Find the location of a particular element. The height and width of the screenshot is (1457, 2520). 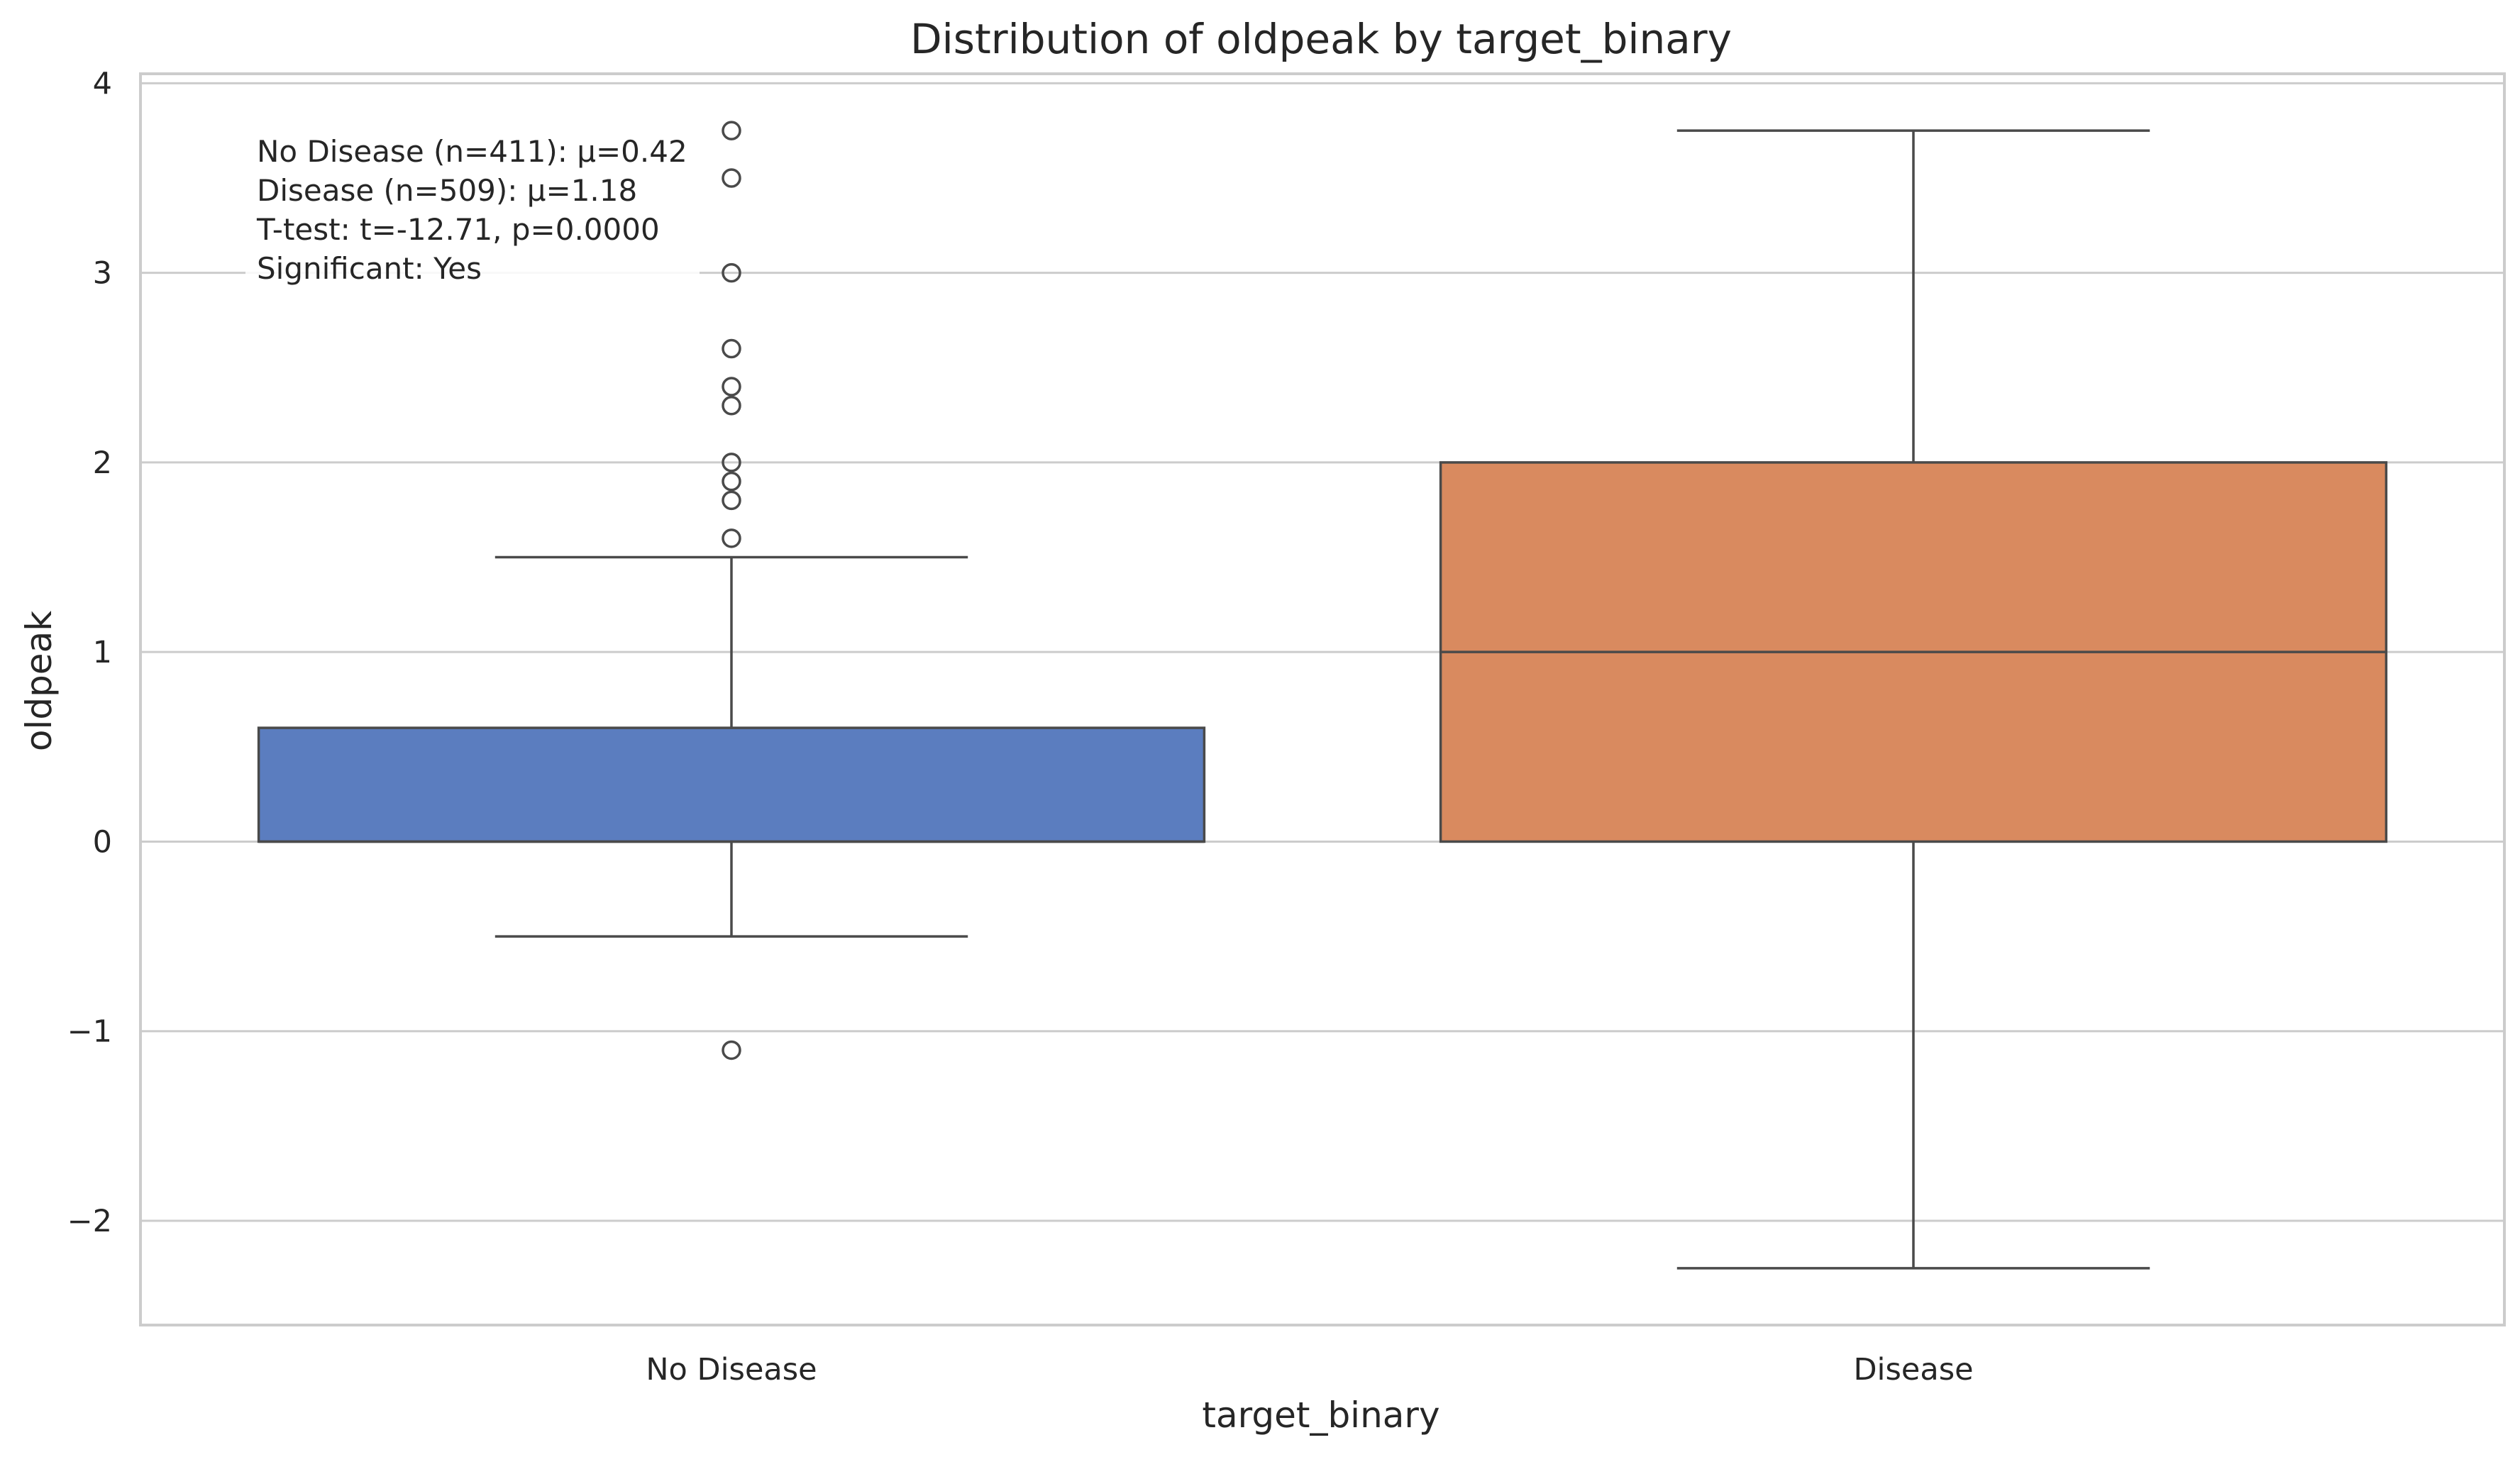

y-tick-label: 3 is located at coordinates (102, 274).